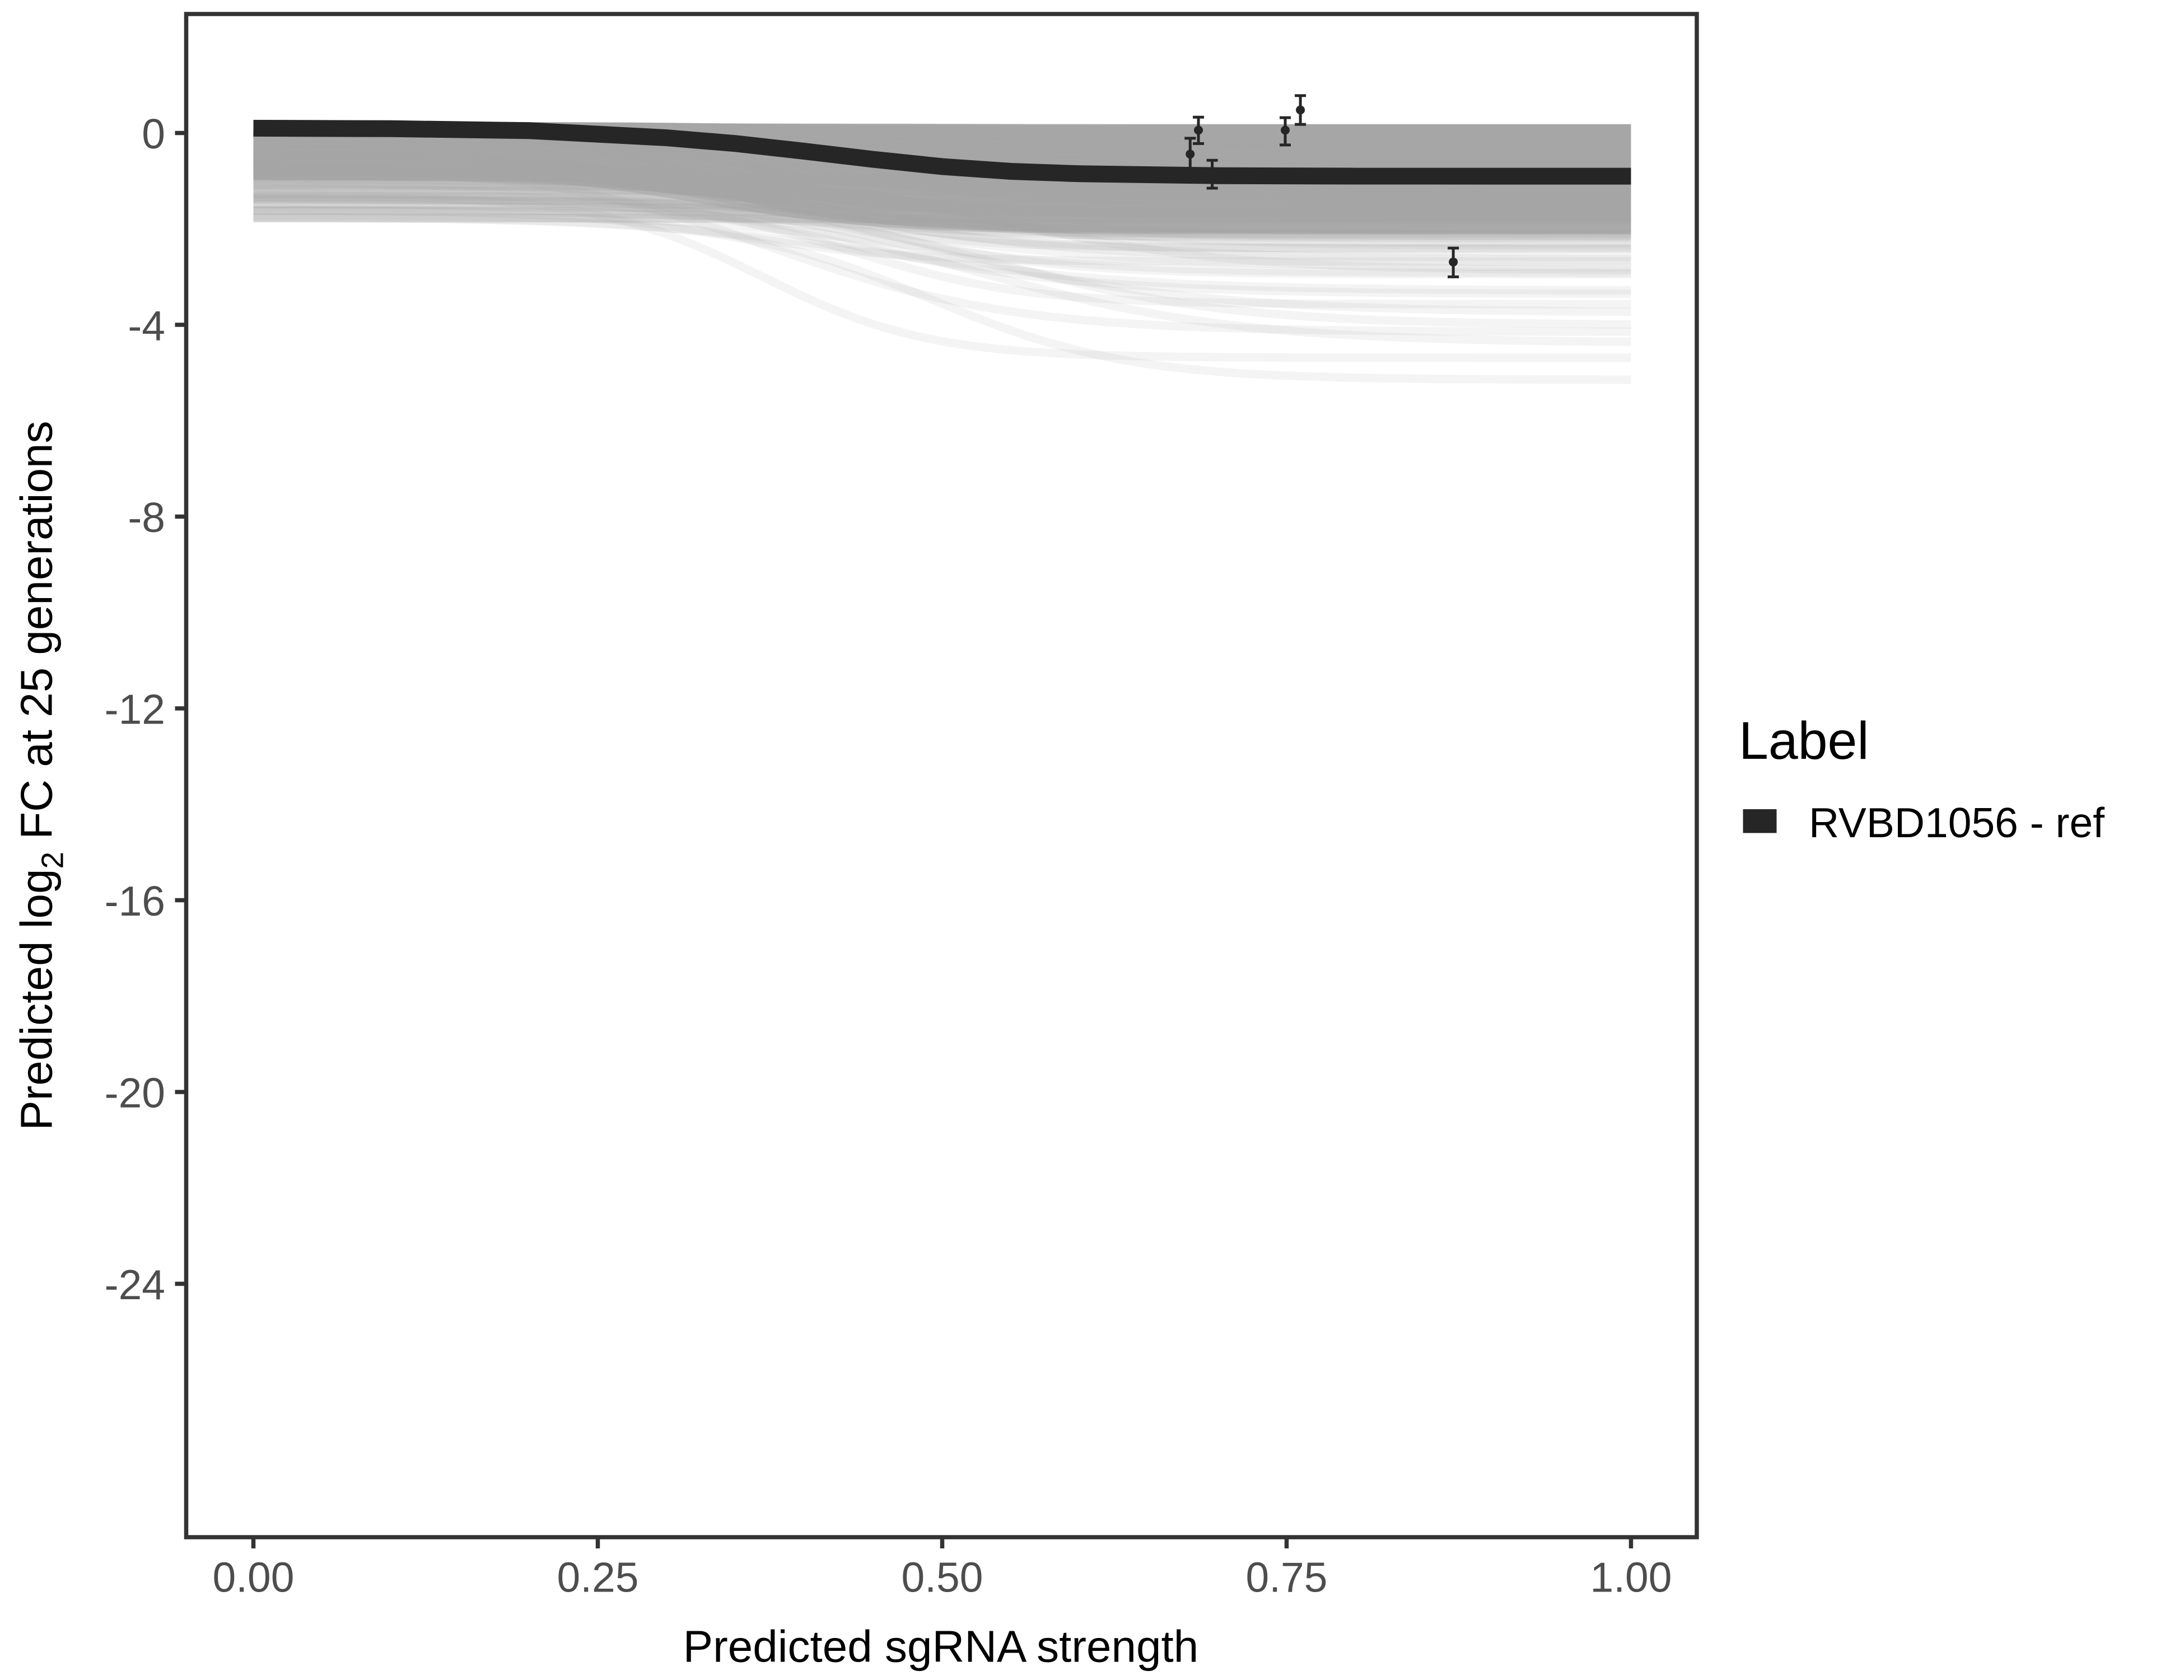 Image resolution: width=2184 pixels, height=1680 pixels. What do you see at coordinates (941, 1647) in the screenshot?
I see `x-axis-label: Predicted sgRNA strength` at bounding box center [941, 1647].